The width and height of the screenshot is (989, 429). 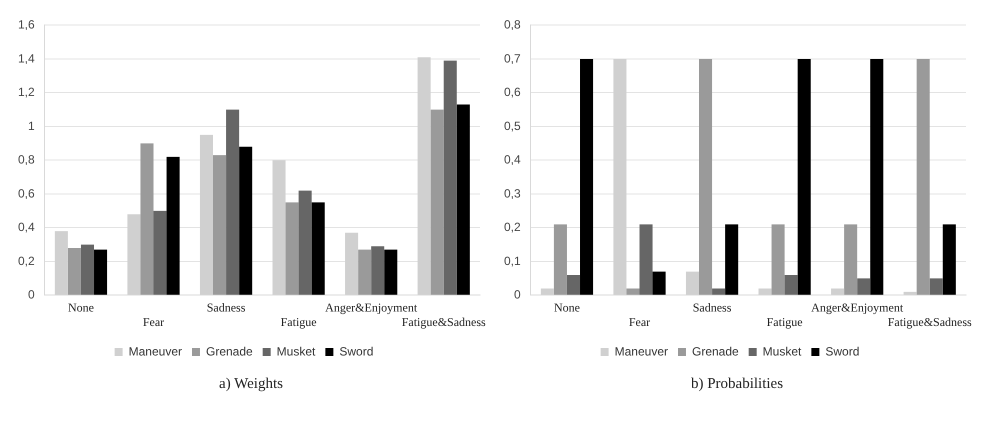 I want to click on y-tick-label: 1,6, so click(x=26, y=25).